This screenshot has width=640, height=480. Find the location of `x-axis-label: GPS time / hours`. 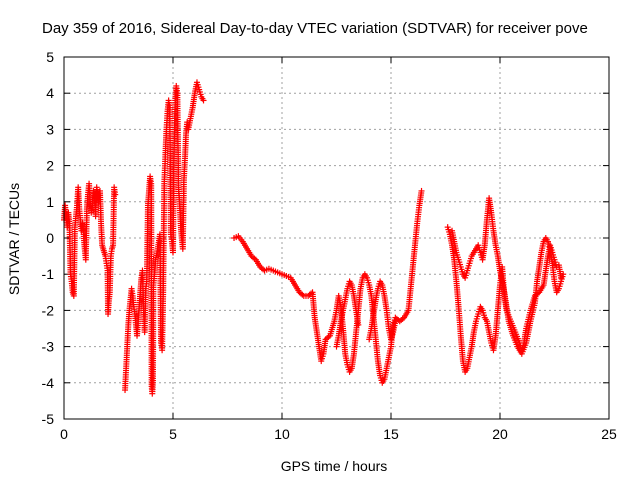

x-axis-label: GPS time / hours is located at coordinates (334, 466).